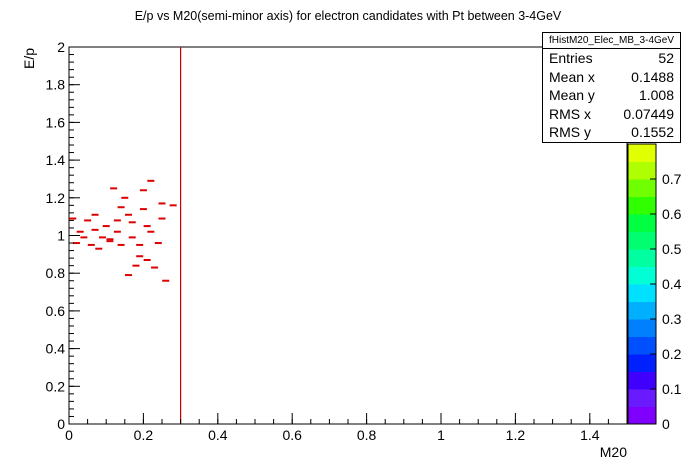 This screenshot has height=472, width=696. What do you see at coordinates (56, 160) in the screenshot?
I see `y-tick-label: 1.4` at bounding box center [56, 160].